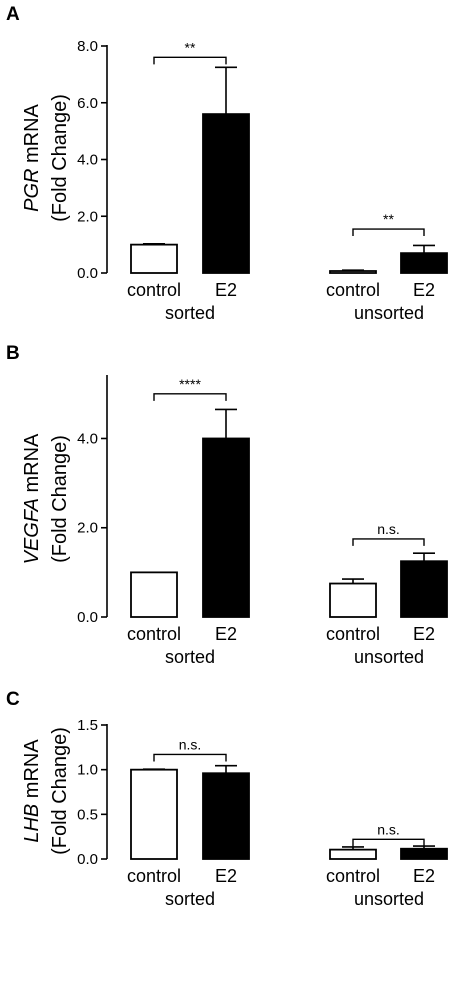 This screenshot has height=994, width=475. What do you see at coordinates (87, 725) in the screenshot?
I see `y-tick-label: 1.5` at bounding box center [87, 725].